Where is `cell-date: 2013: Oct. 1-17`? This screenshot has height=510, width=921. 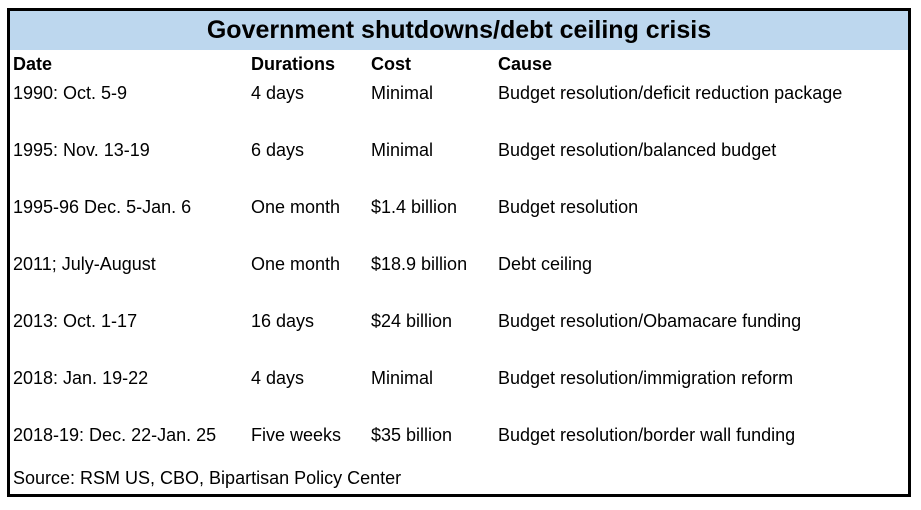
cell-date: 2013: Oct. 1-17 is located at coordinates (75, 321).